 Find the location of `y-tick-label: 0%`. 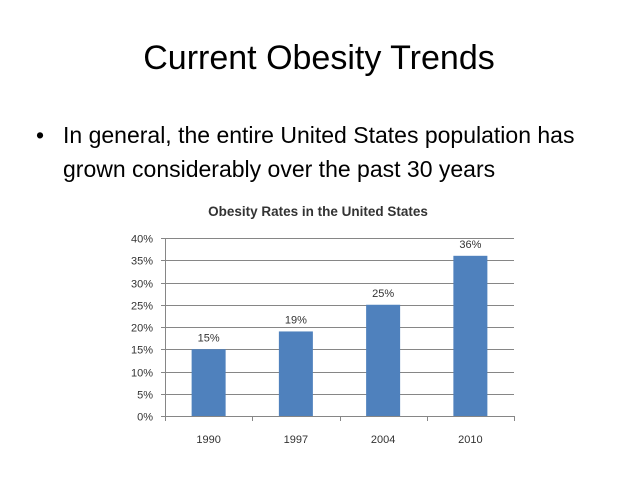

y-tick-label: 0% is located at coordinates (145, 418).